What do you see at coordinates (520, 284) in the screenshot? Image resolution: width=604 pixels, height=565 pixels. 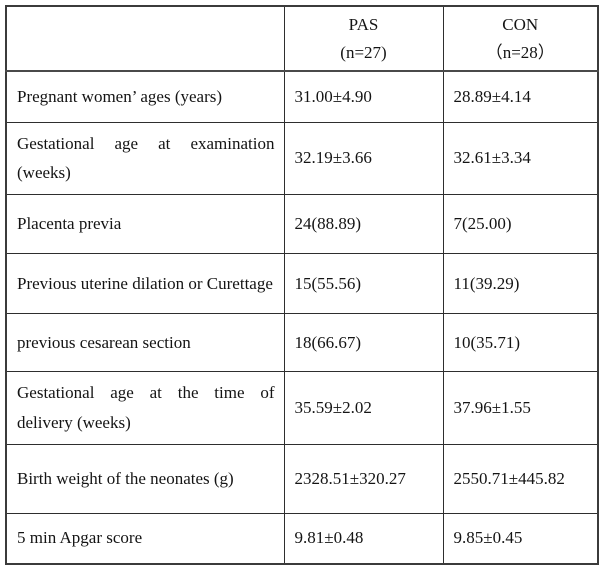 I see `con-value: 11(39.29)` at bounding box center [520, 284].